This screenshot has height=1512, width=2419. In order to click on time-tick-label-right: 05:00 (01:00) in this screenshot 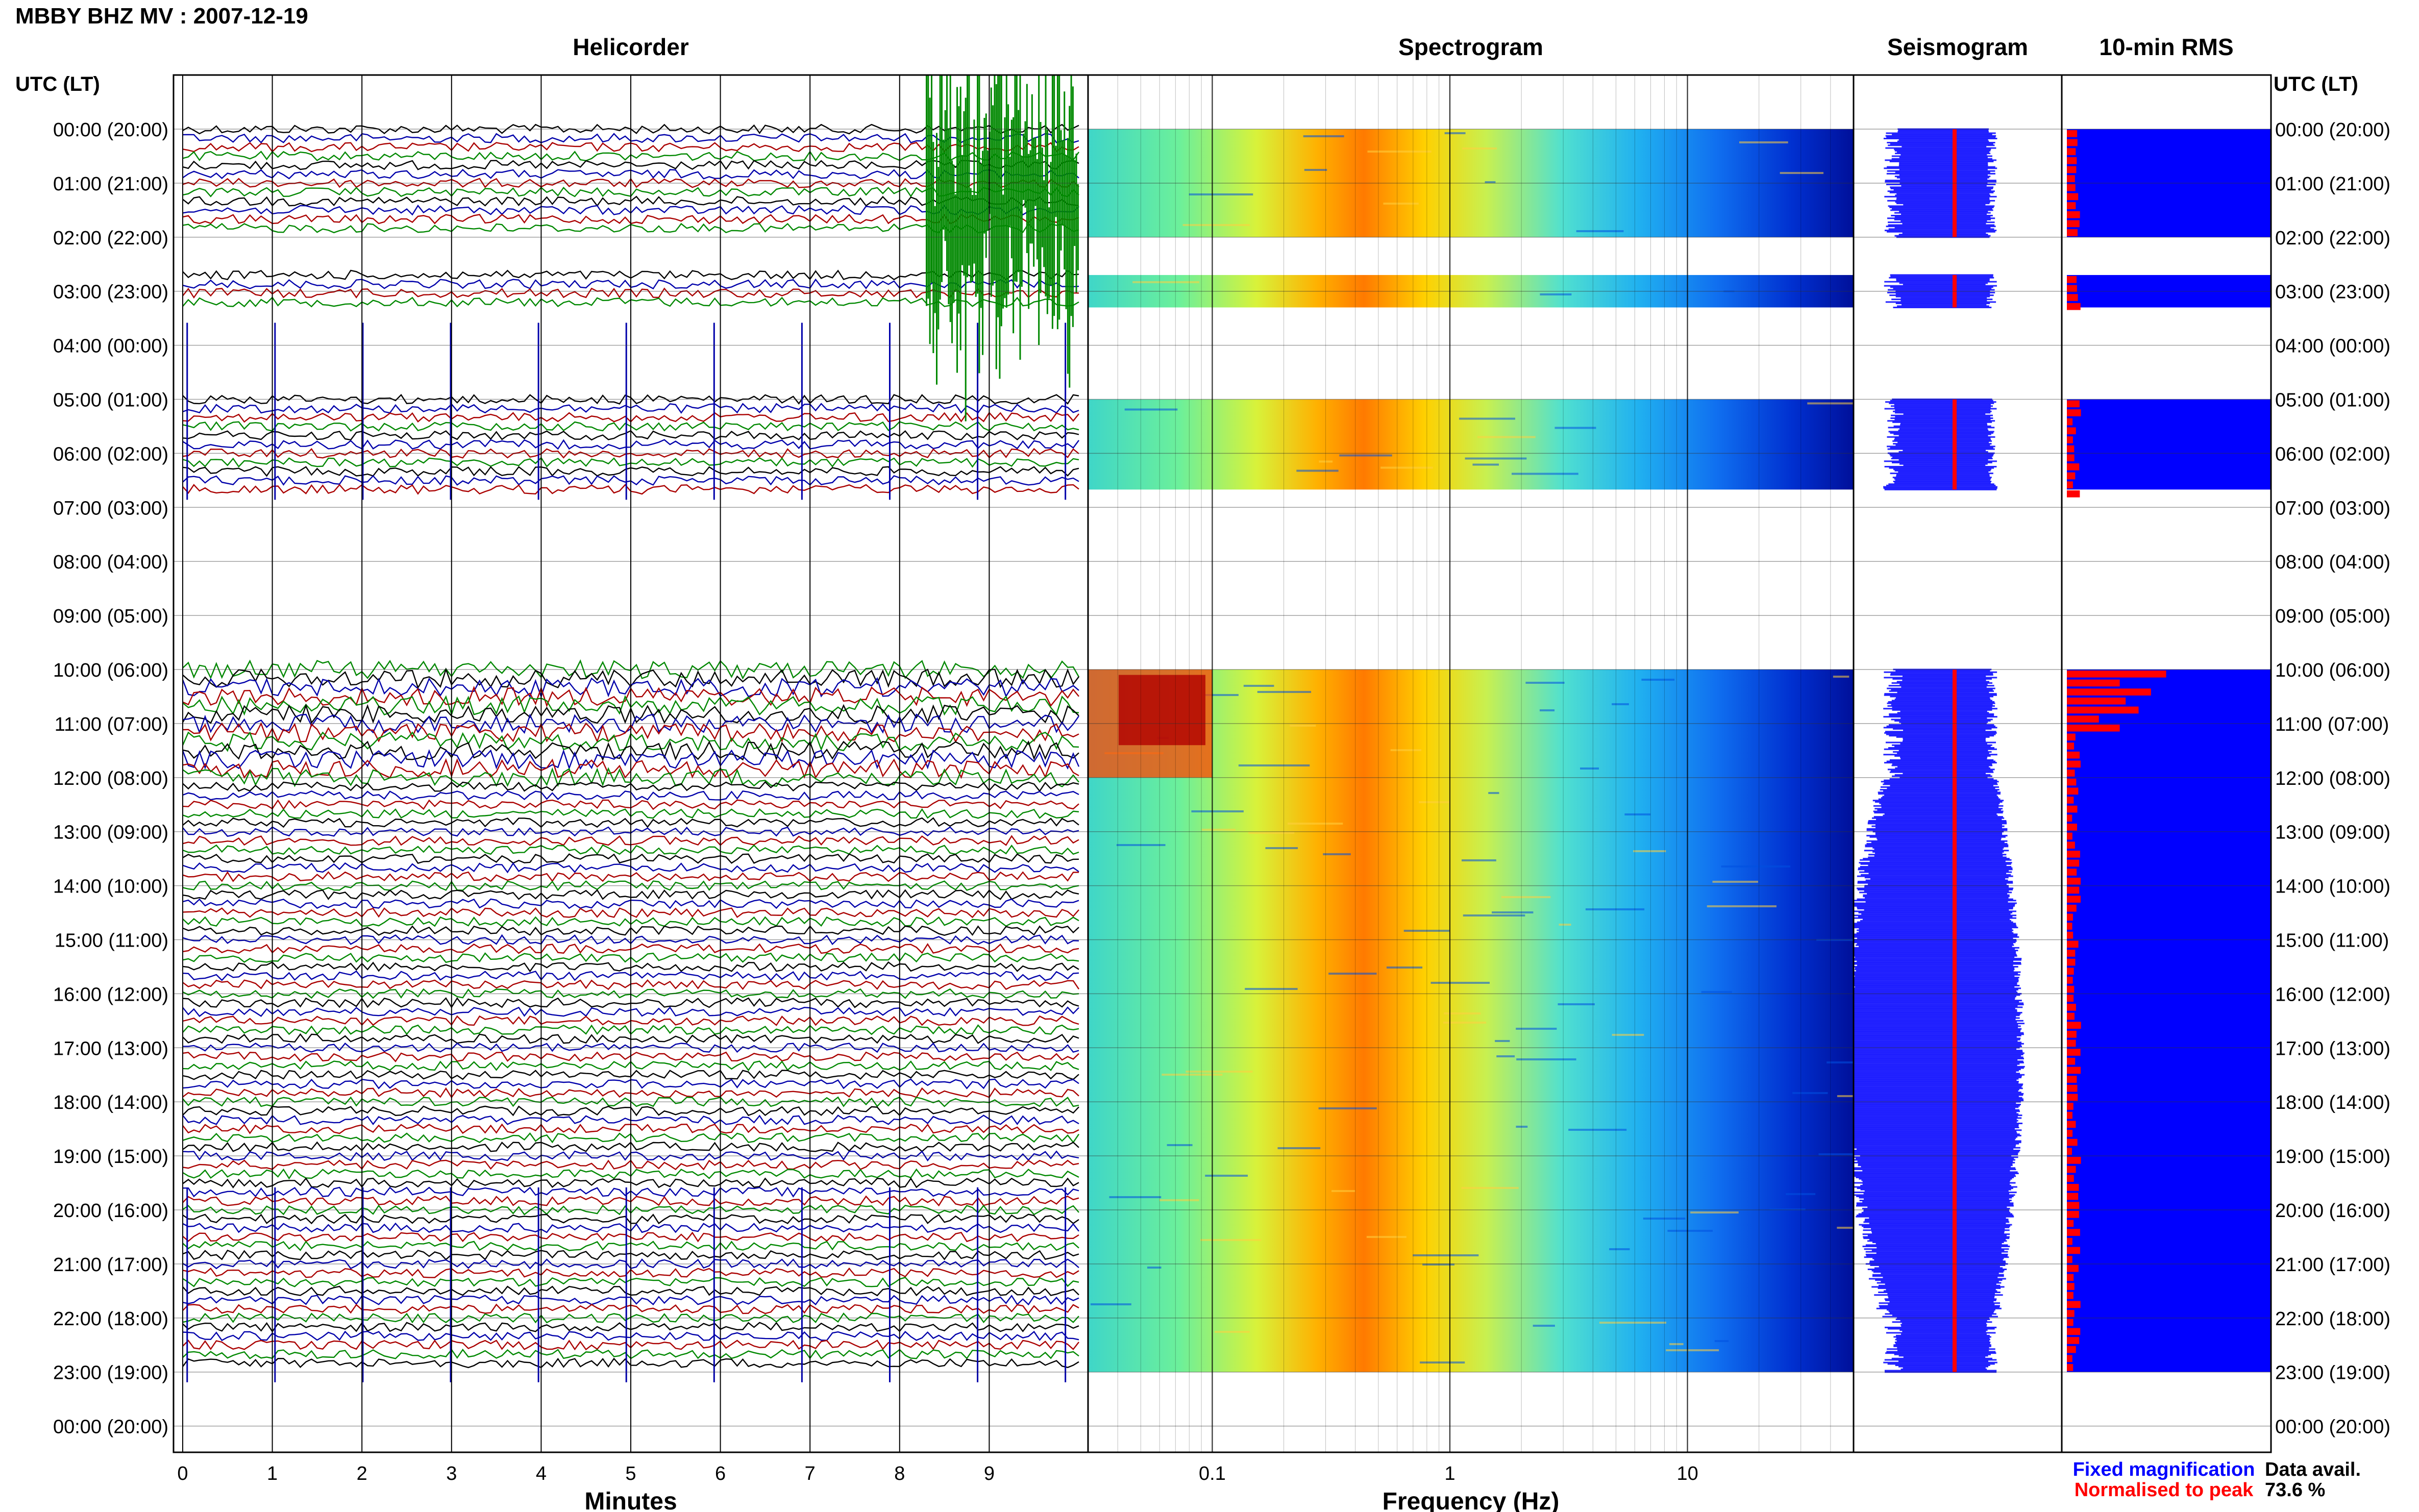, I will do `click(2332, 400)`.